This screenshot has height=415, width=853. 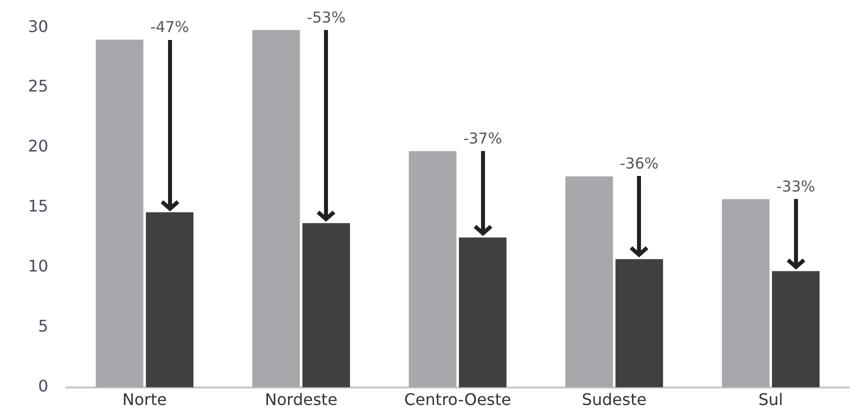 What do you see at coordinates (38, 146) in the screenshot?
I see `y-tick-label: 20` at bounding box center [38, 146].